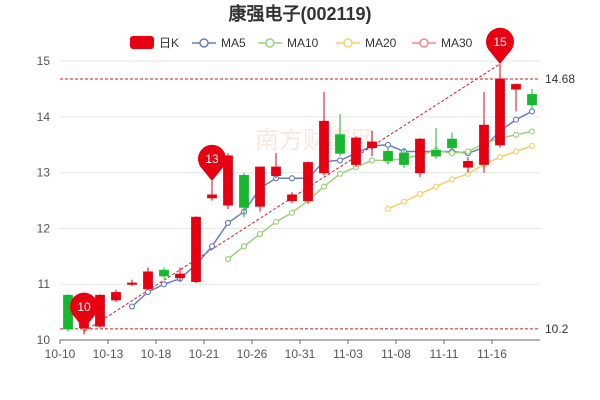  What do you see at coordinates (212, 159) in the screenshot?
I see `marker-label: 13` at bounding box center [212, 159].